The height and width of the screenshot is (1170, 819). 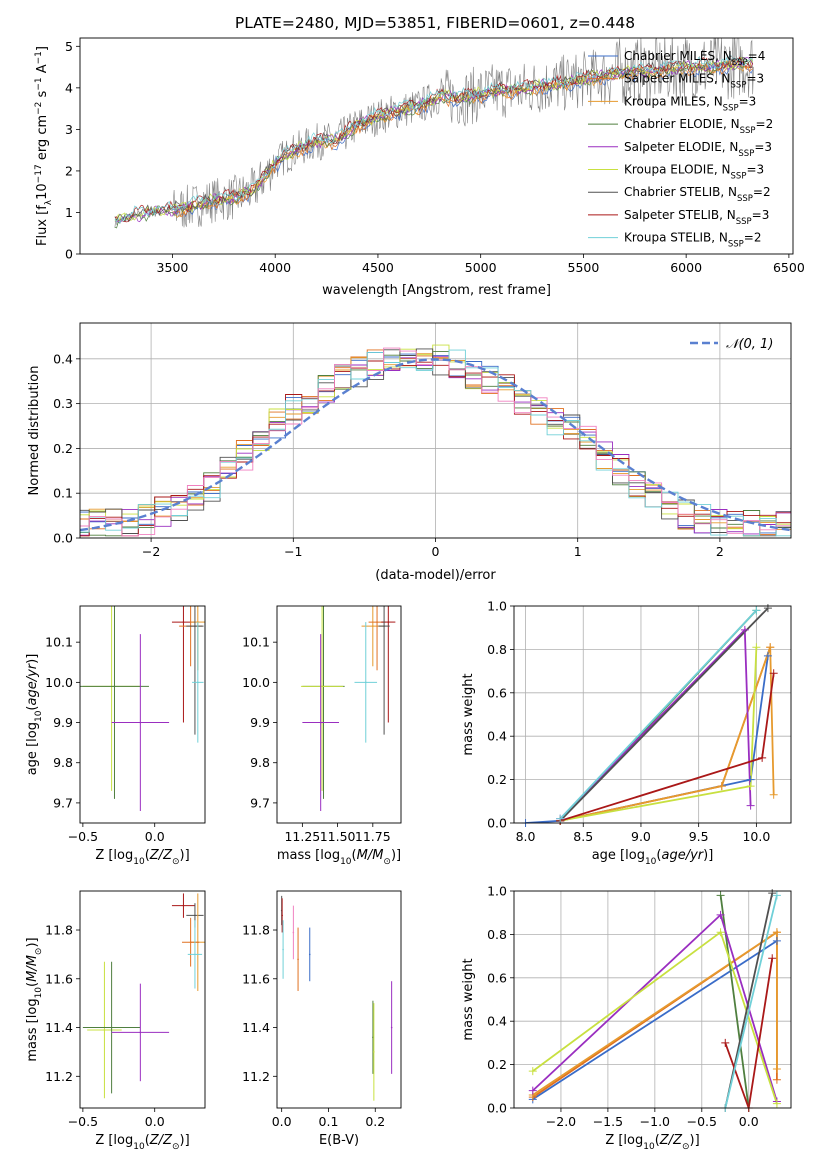 I want to click on y-axis-label: mass weight, so click(x=468, y=999).